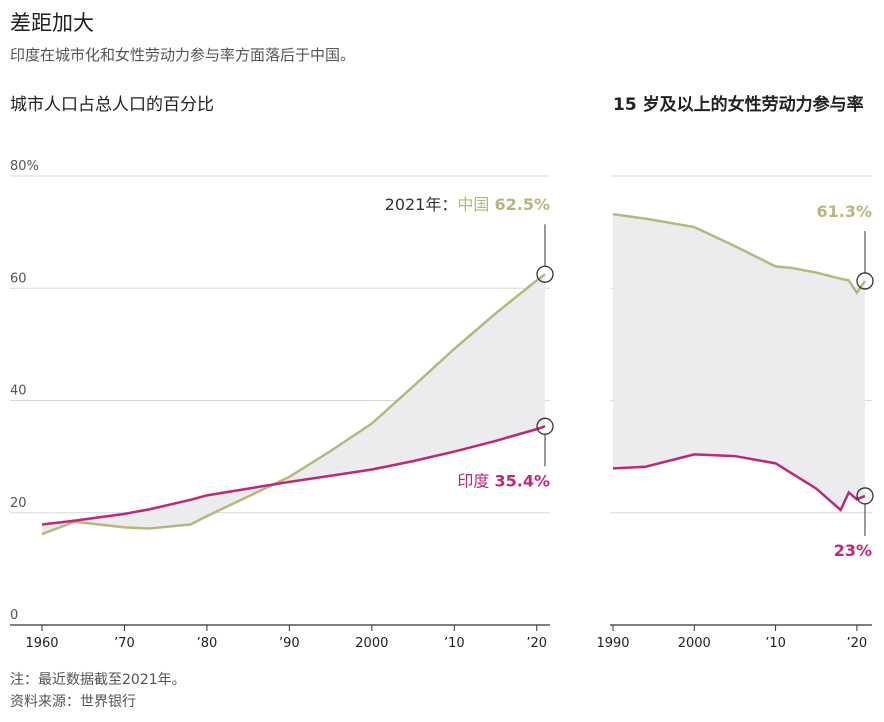  What do you see at coordinates (738, 104) in the screenshot?
I see `panel-title: 15 岁及以上的女性劳动力参与率` at bounding box center [738, 104].